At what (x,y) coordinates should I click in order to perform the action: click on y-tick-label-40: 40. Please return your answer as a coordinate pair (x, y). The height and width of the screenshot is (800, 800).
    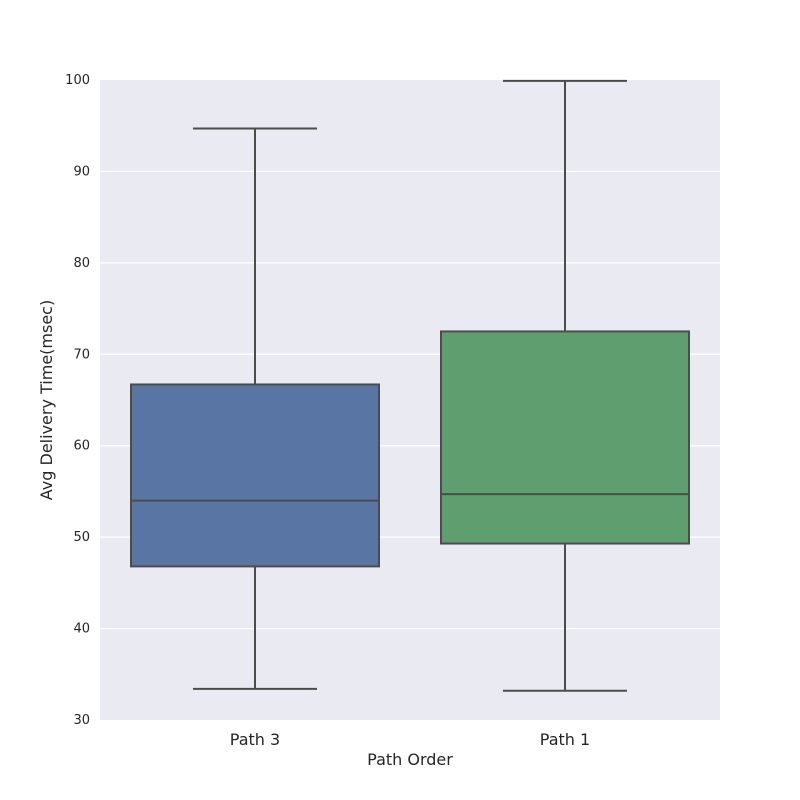
    Looking at the image, I should click on (81, 629).